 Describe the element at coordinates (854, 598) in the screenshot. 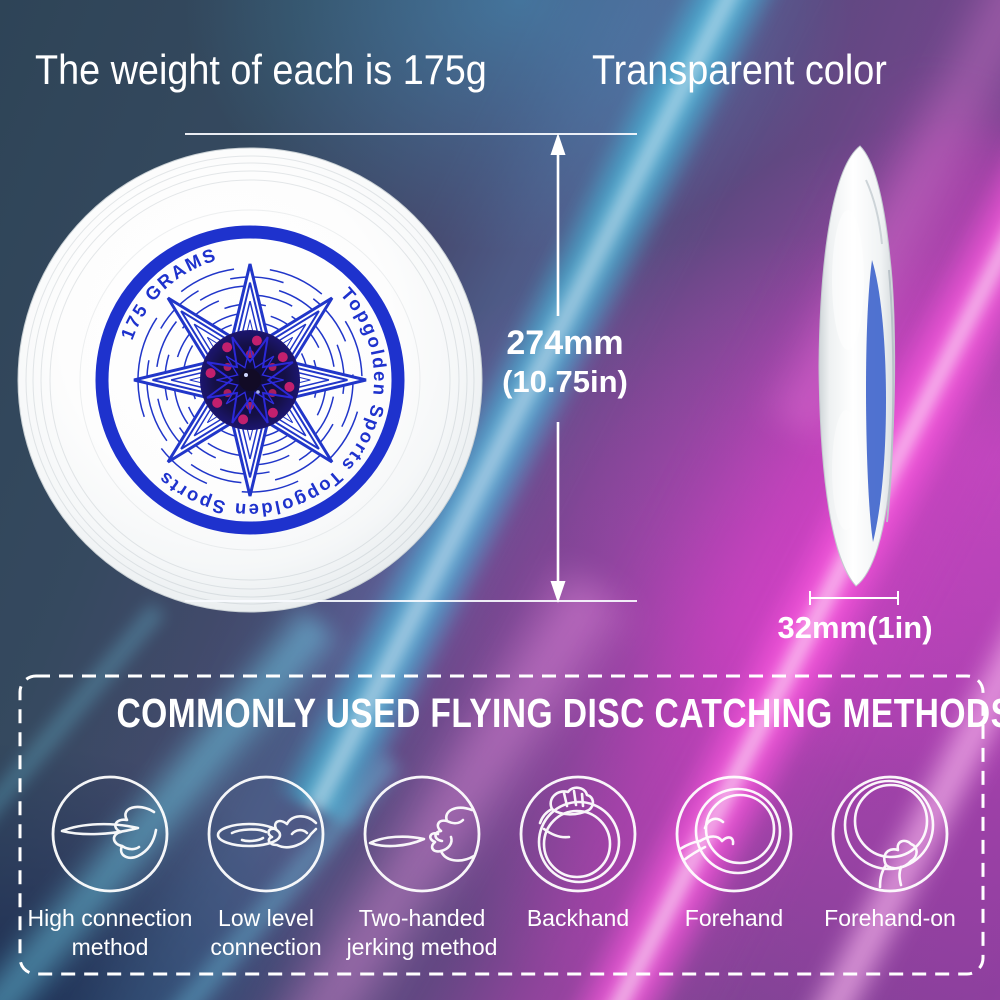

I see `thickness-measure-line` at that location.